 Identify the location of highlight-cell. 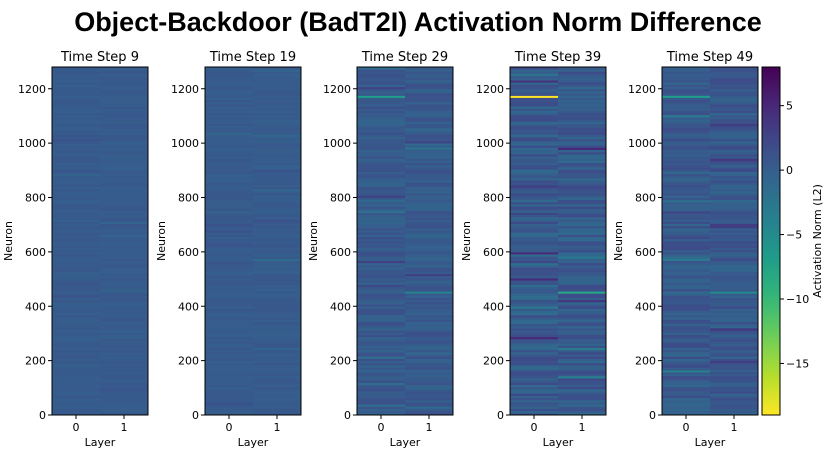
(686, 371).